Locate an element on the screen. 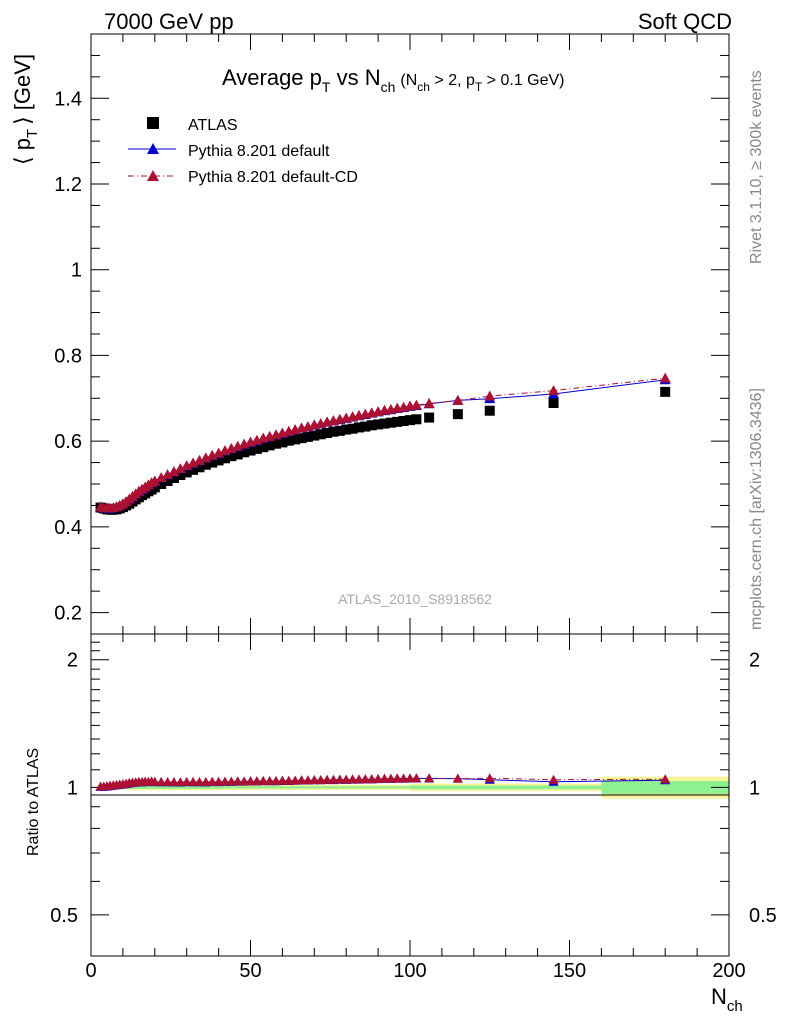 This screenshot has height=1024, width=786. ratio-tick-label-left: 0.5 is located at coordinates (64, 916).